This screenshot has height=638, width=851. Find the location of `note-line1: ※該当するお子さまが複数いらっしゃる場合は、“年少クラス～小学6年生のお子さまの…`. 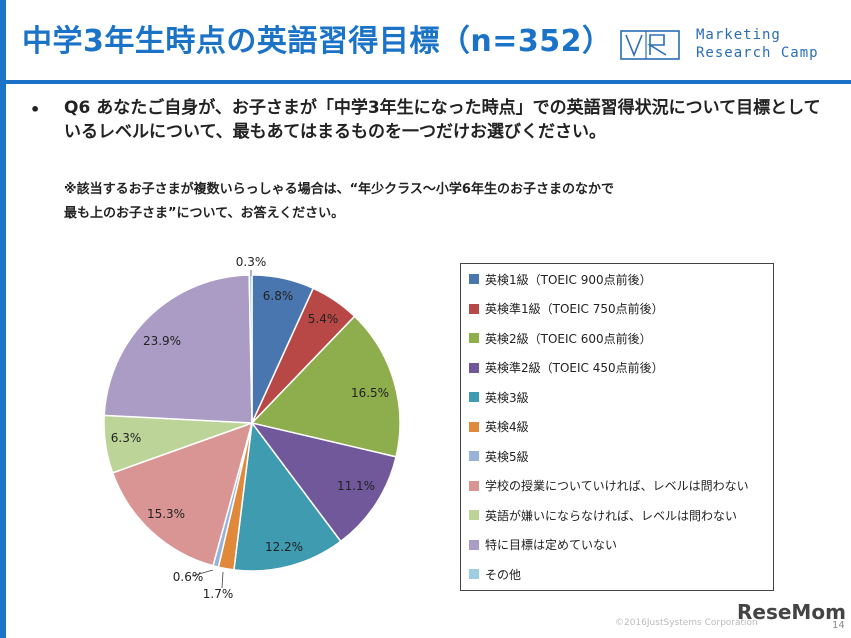

note-line1: ※該当するお子さまが複数いらっしゃる場合は、“年少クラス～小学6年生のお子さまの… is located at coordinates (339, 189).